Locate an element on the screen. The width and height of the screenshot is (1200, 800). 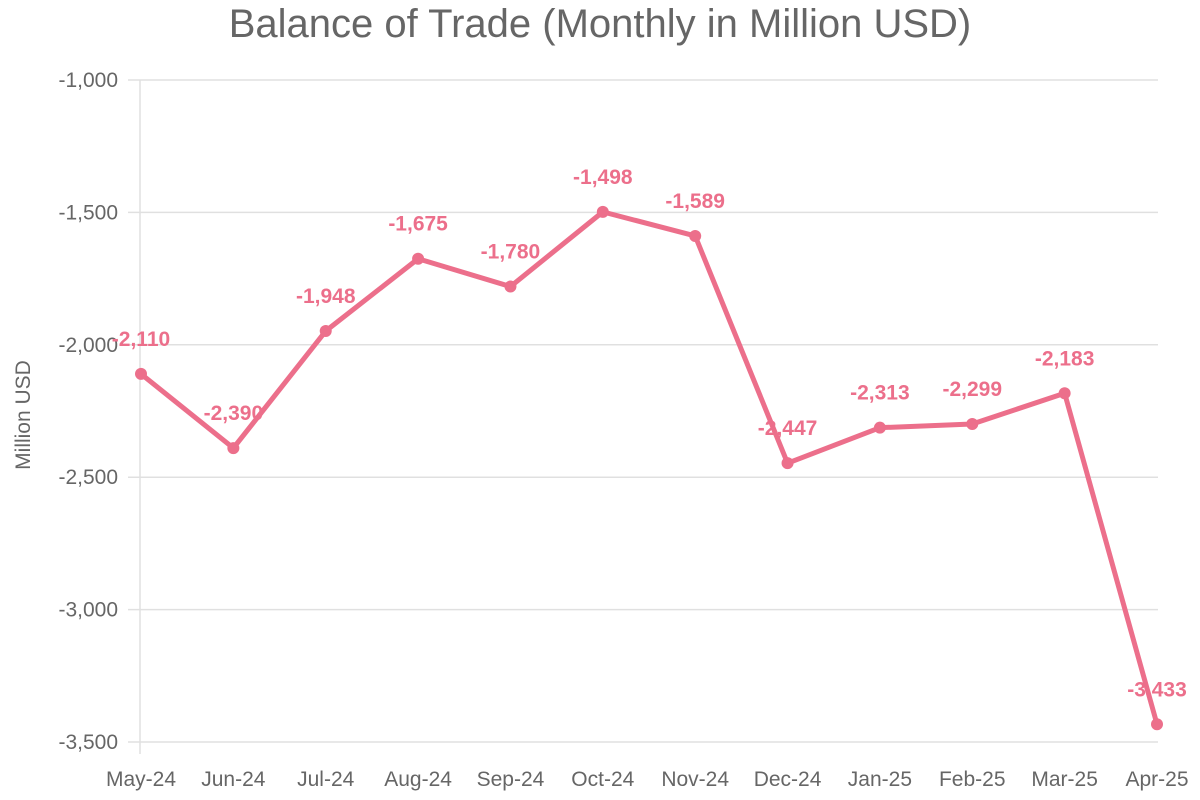
data-label: -2,299 is located at coordinates (972, 389).